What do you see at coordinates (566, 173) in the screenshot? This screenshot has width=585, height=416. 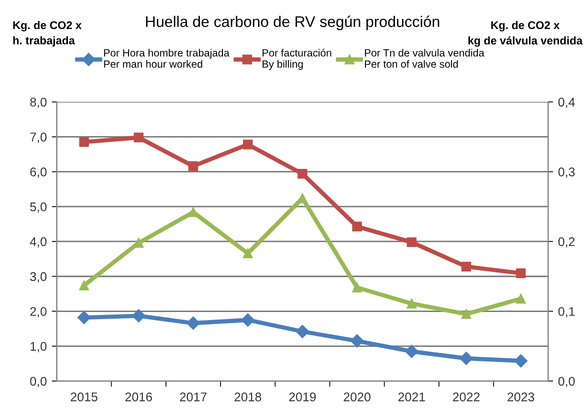 I see `y2-tick-label: 0,3` at bounding box center [566, 173].